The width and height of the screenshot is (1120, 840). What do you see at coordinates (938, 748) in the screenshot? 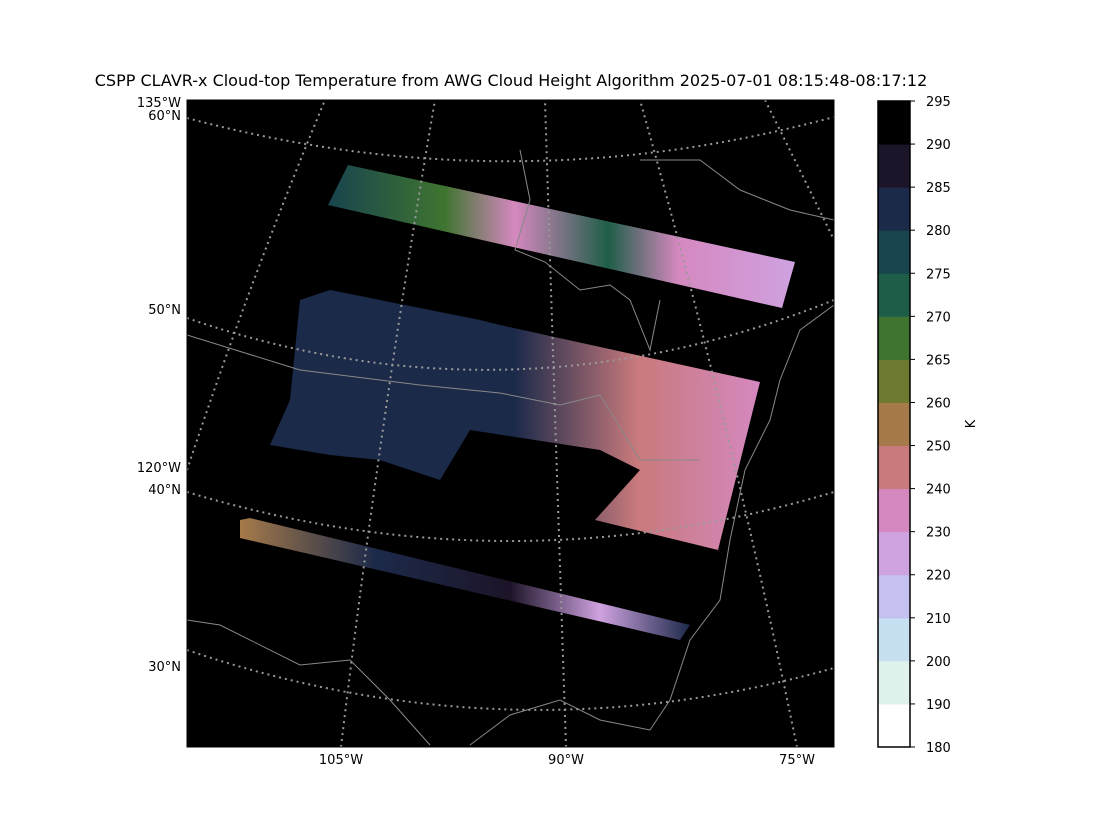
I see `colorbar-tick-label: 180` at bounding box center [938, 748].